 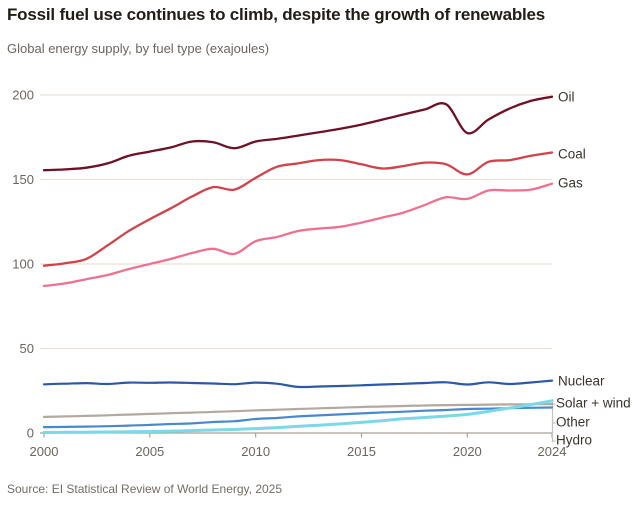 I want to click on series-label-gas: Gas, so click(x=570, y=183).